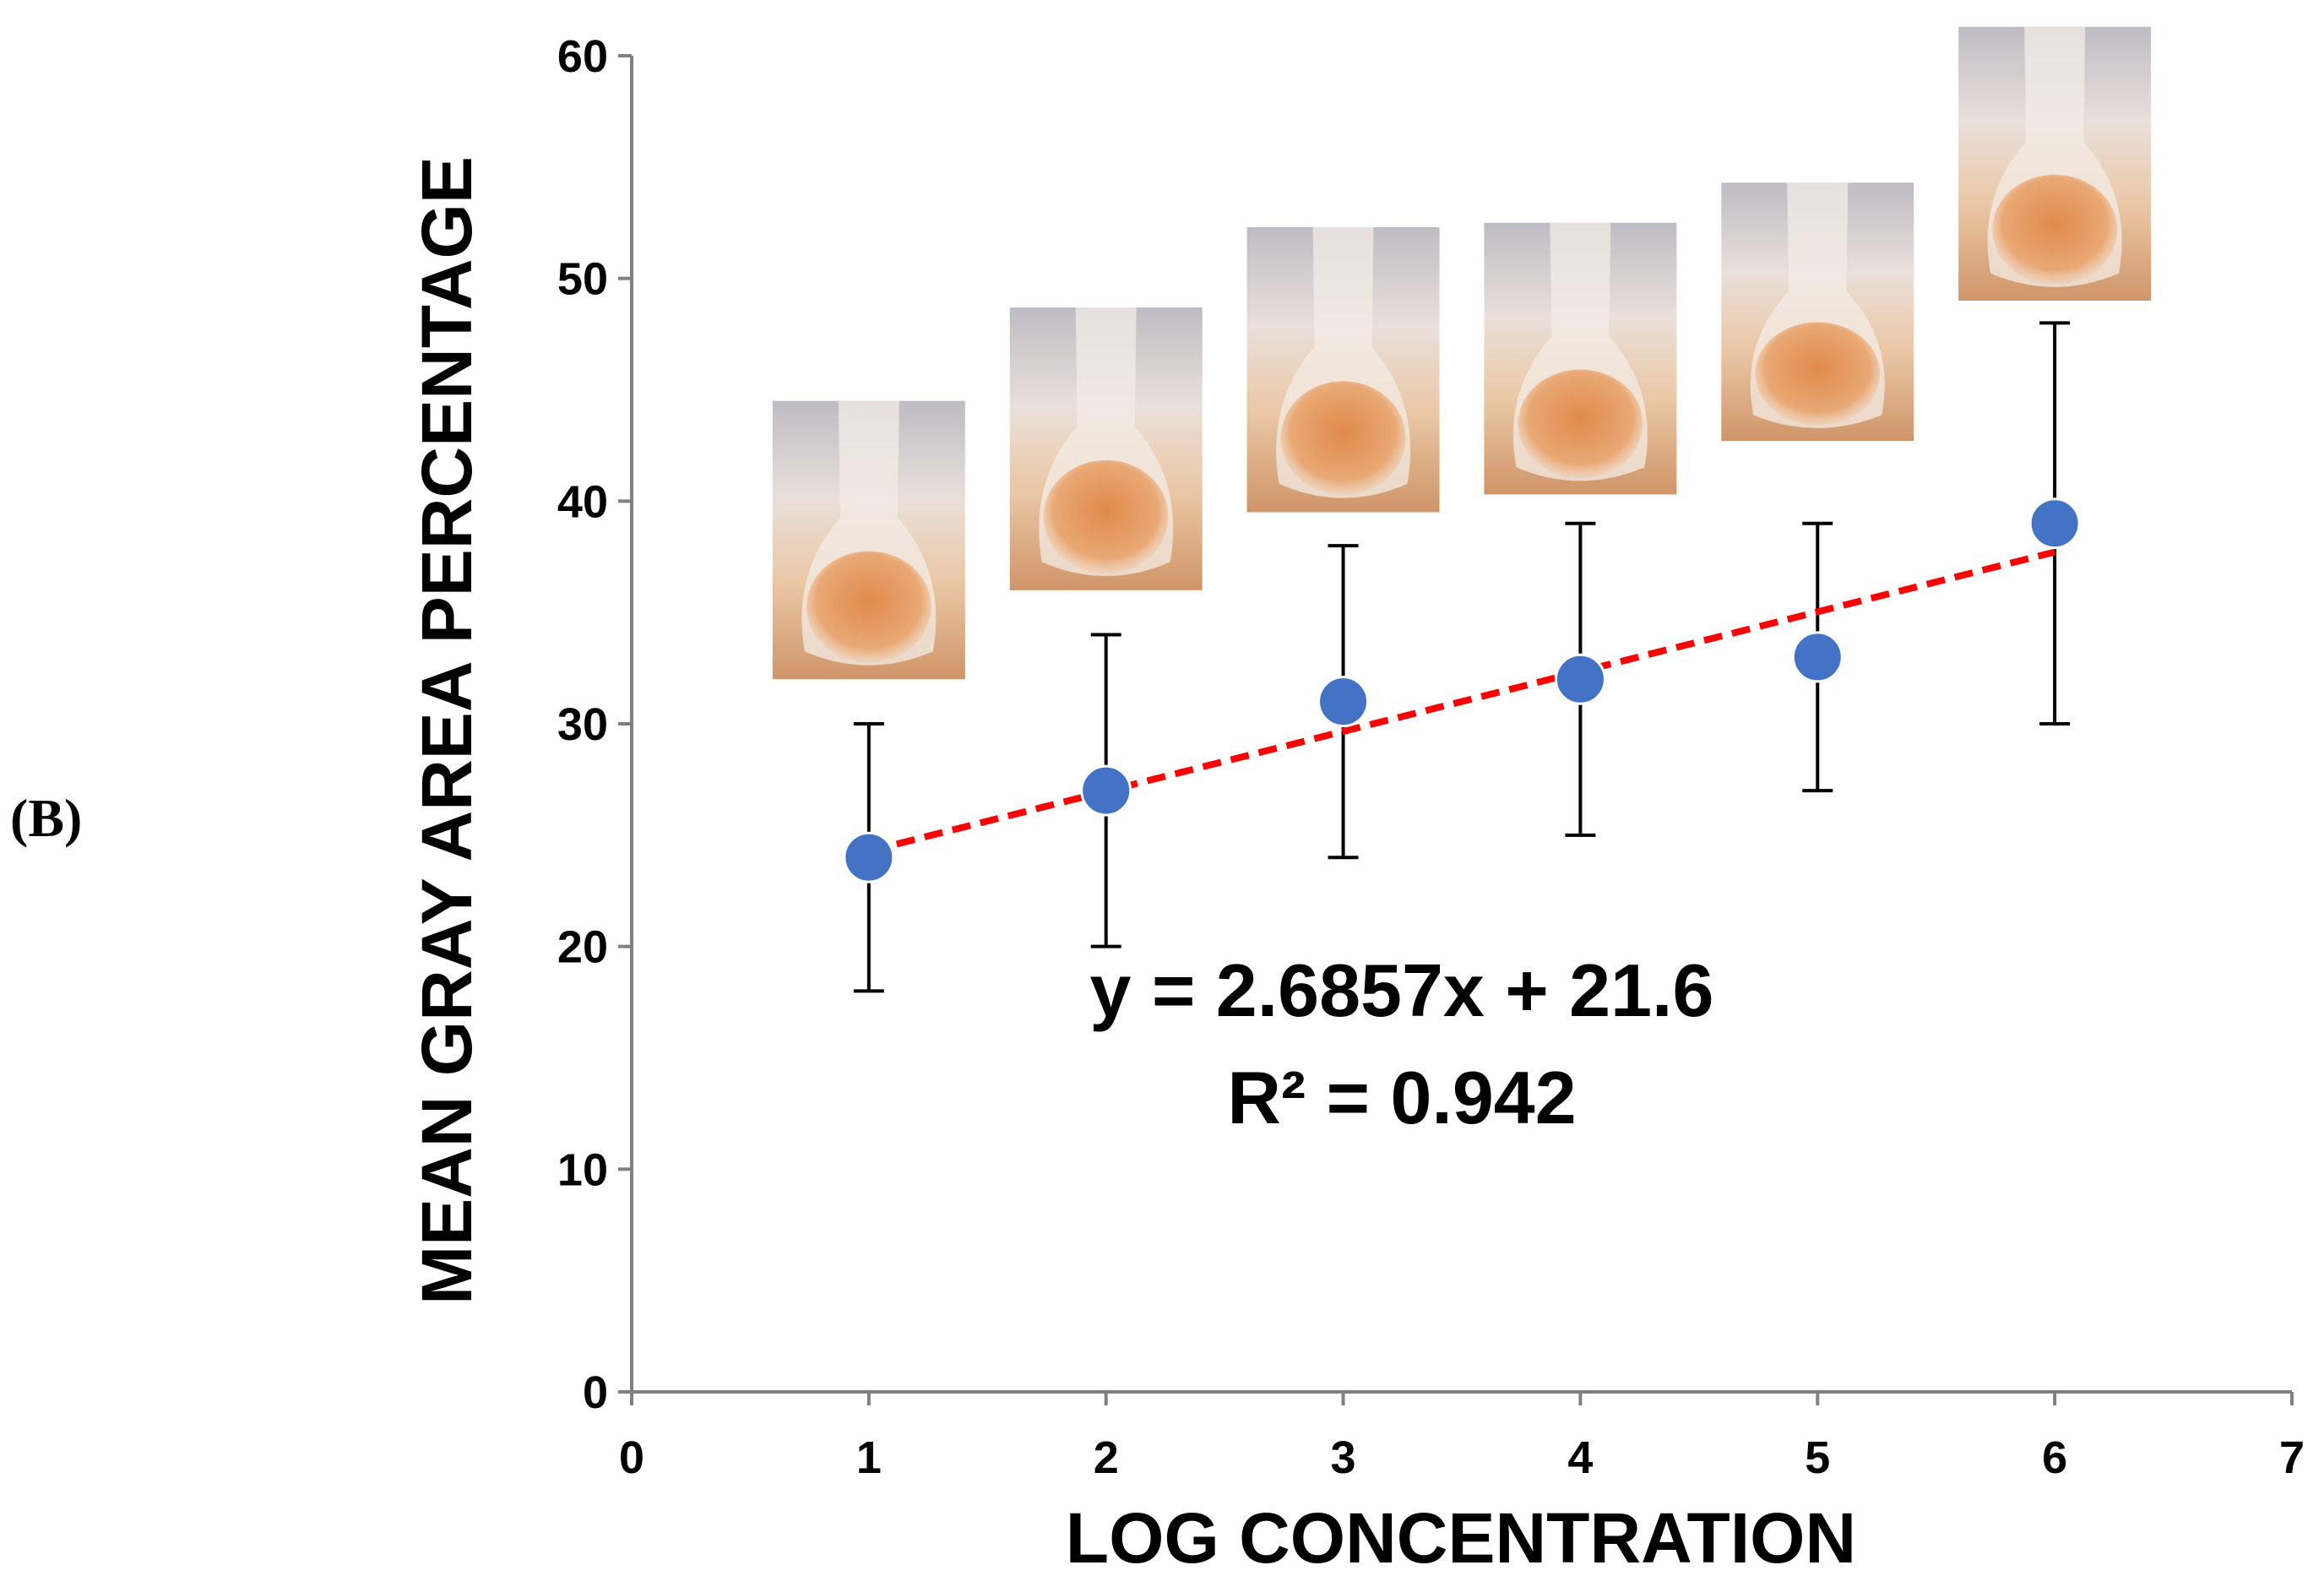 The width and height of the screenshot is (2324, 1576). I want to click on y-axis-title: MEAN GRAY AREA PERCENTAGE, so click(446, 730).